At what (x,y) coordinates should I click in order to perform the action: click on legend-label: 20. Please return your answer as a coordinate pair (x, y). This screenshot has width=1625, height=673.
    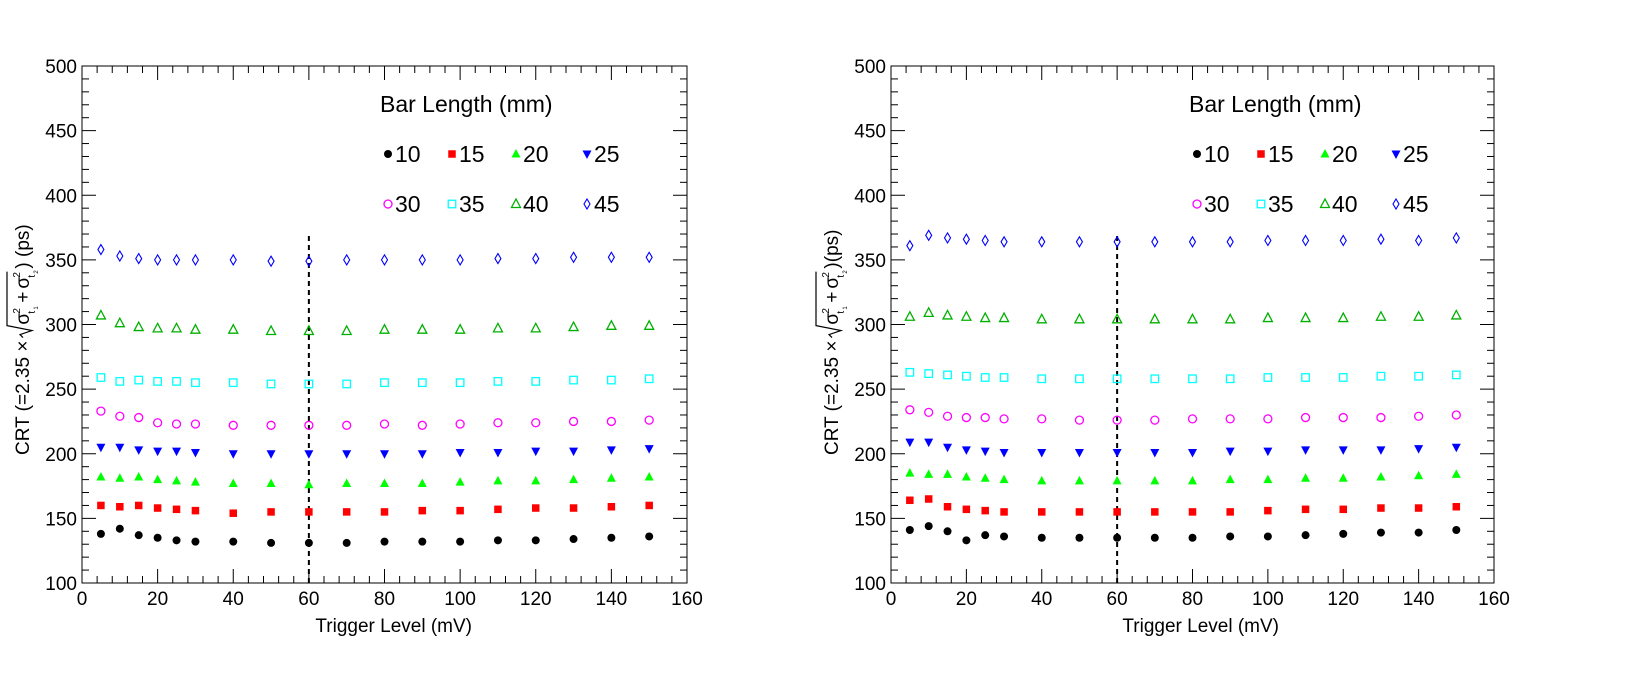
    Looking at the image, I should click on (536, 154).